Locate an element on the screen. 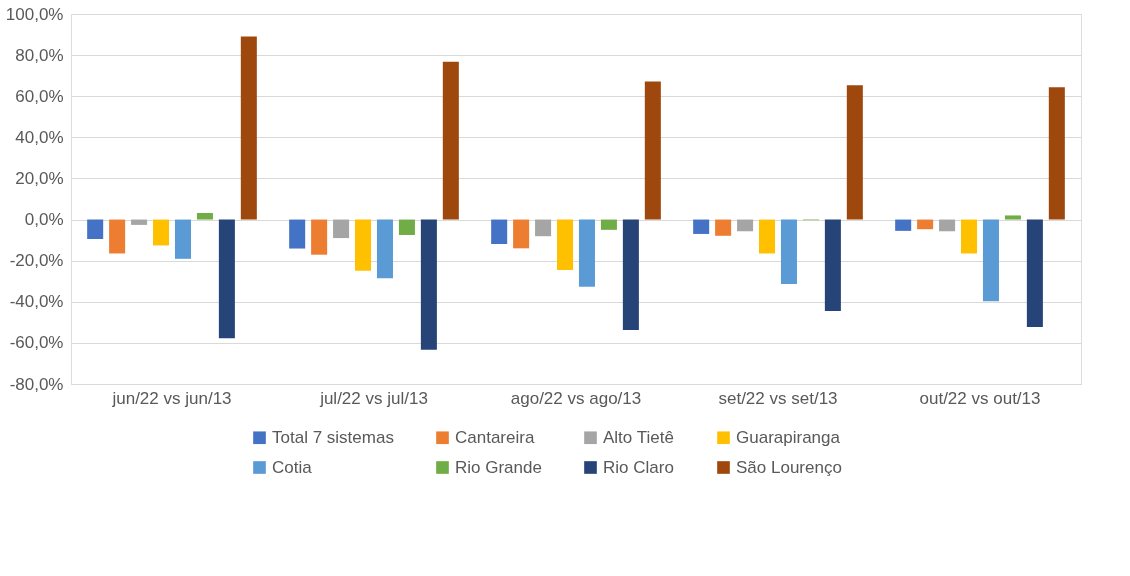 Image resolution: width=1130 pixels, height=576 pixels. y-tick-label: 80,0% is located at coordinates (39, 55).